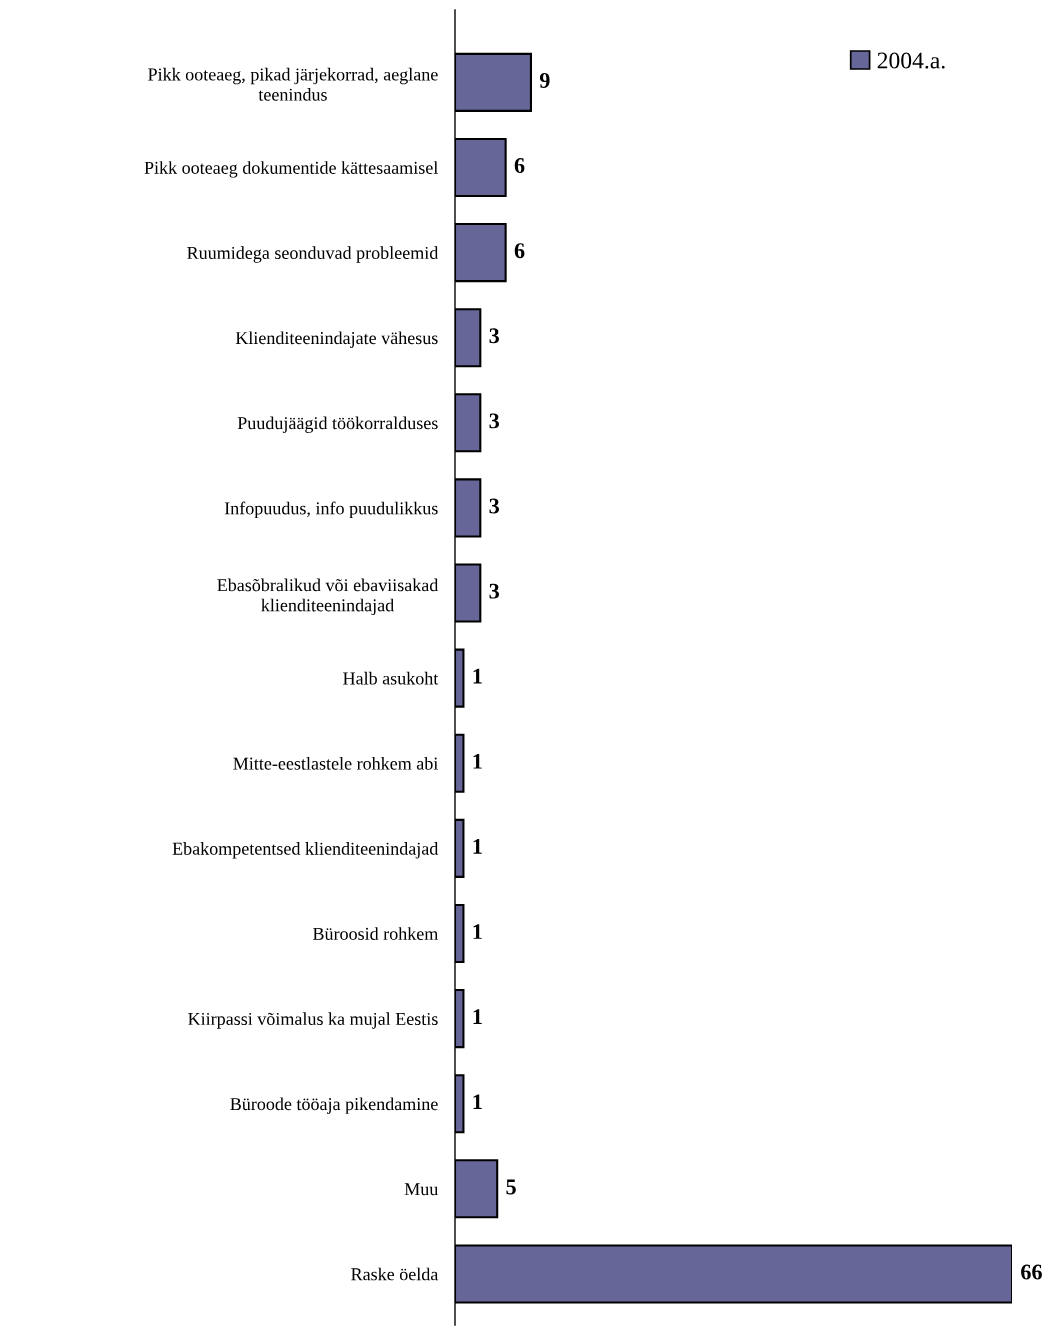  I want to click on y-tick-label: Büroode tööaja pikendamine, so click(334, 1105).